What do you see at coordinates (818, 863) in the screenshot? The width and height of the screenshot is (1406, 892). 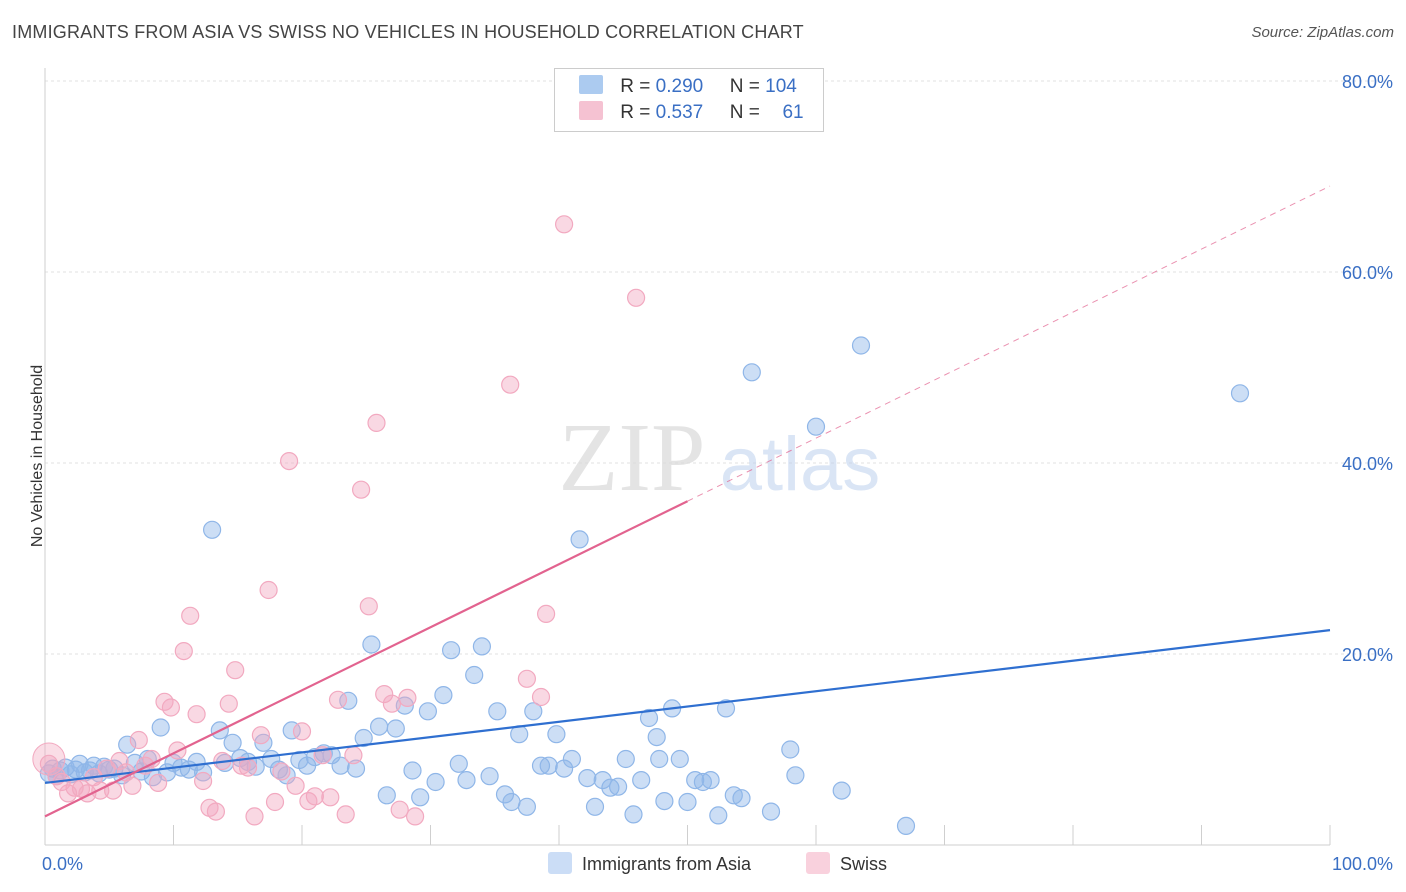 I see `legend-bottom-swatch-swiss` at bounding box center [818, 863].